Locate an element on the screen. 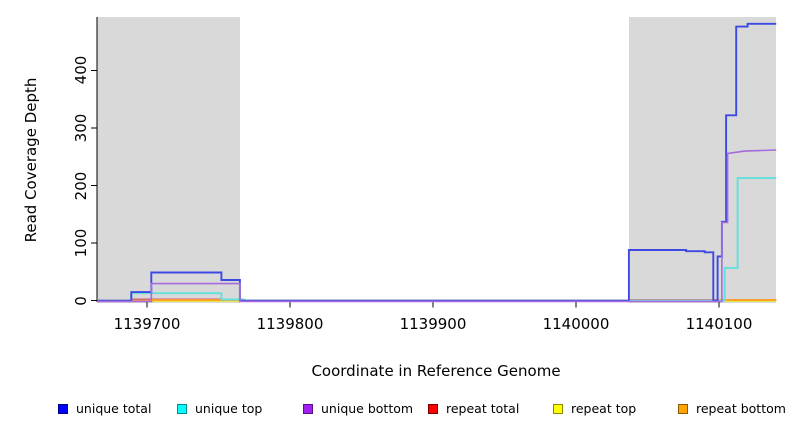  y-tick-label: 300 is located at coordinates (81, 128).